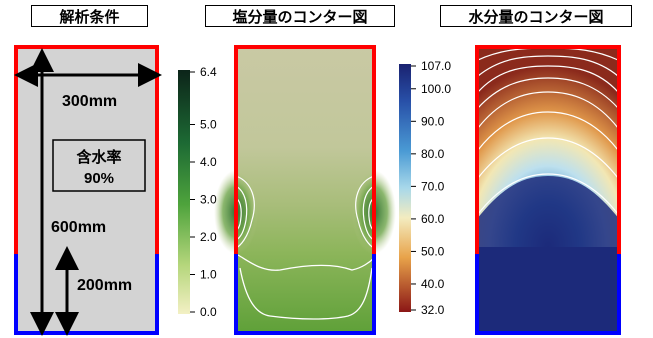 Image resolution: width=653 pixels, height=338 pixels. I want to click on water-contour-title: 水分量のコンター図, so click(536, 16).